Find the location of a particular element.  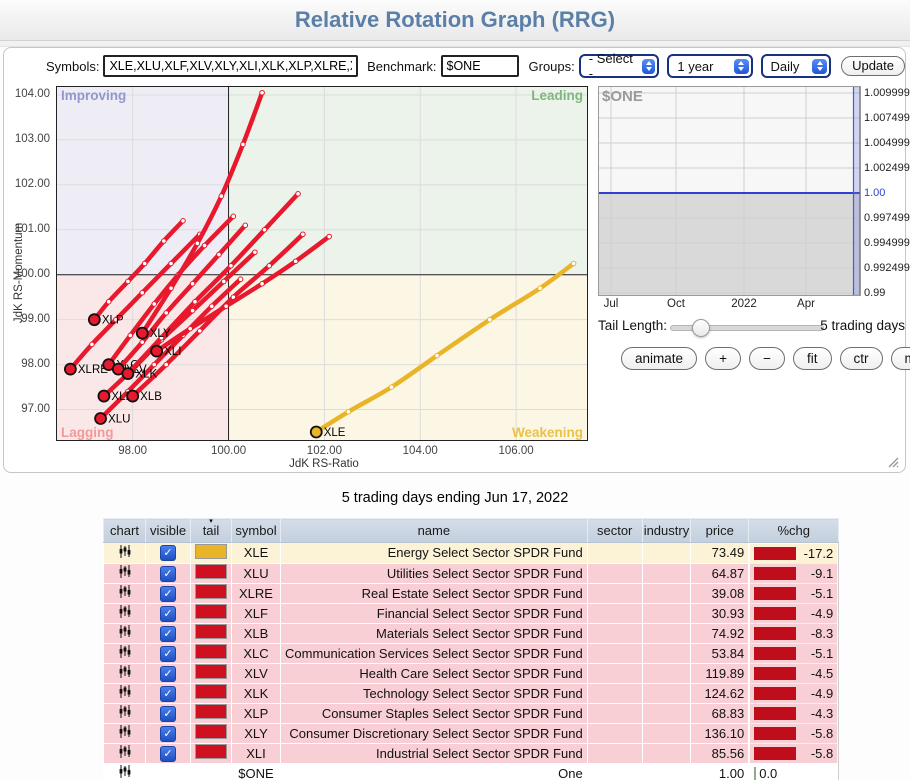

symbol-marker-XLRE is located at coordinates (70, 369).